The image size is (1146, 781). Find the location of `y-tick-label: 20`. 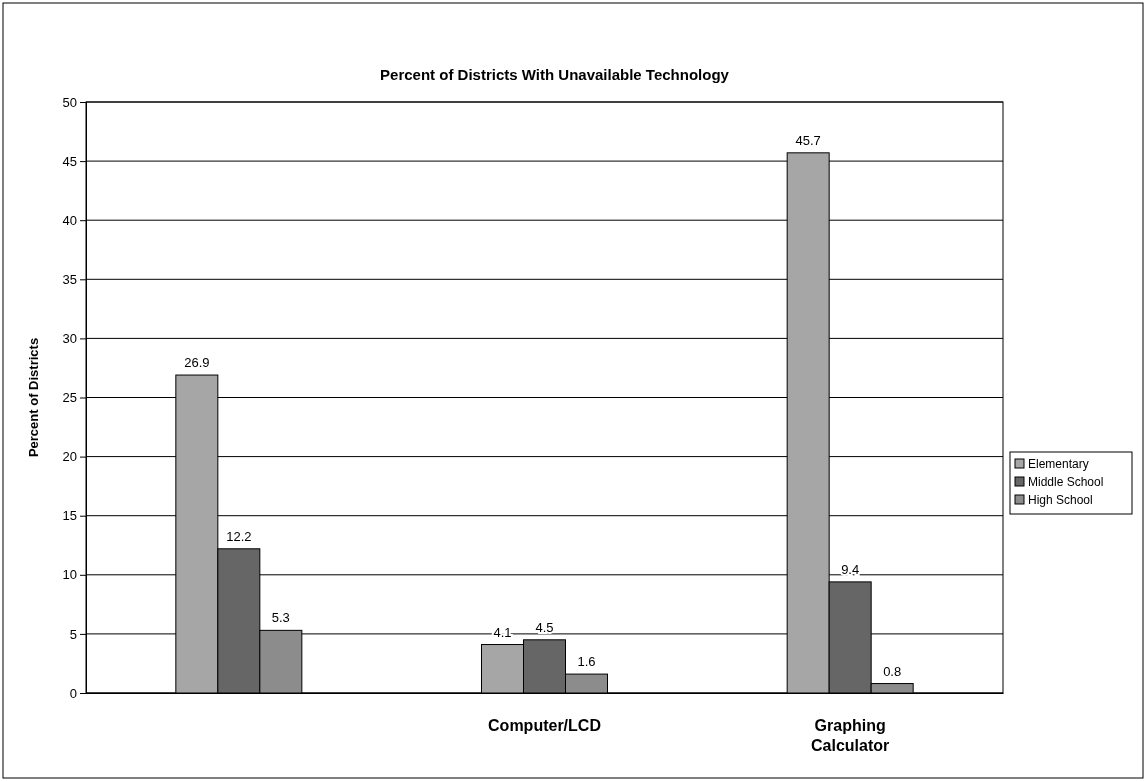

y-tick-label: 20 is located at coordinates (69, 457).